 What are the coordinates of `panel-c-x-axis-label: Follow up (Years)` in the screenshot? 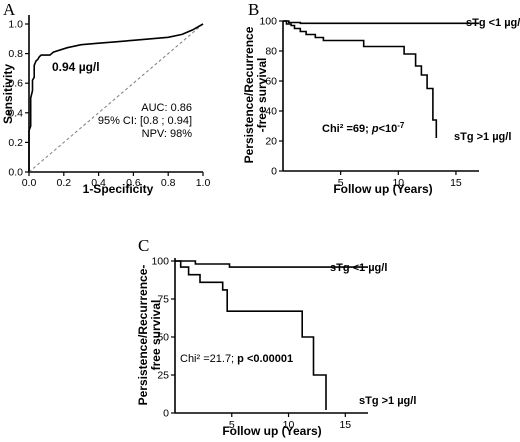 It's located at (271, 431).